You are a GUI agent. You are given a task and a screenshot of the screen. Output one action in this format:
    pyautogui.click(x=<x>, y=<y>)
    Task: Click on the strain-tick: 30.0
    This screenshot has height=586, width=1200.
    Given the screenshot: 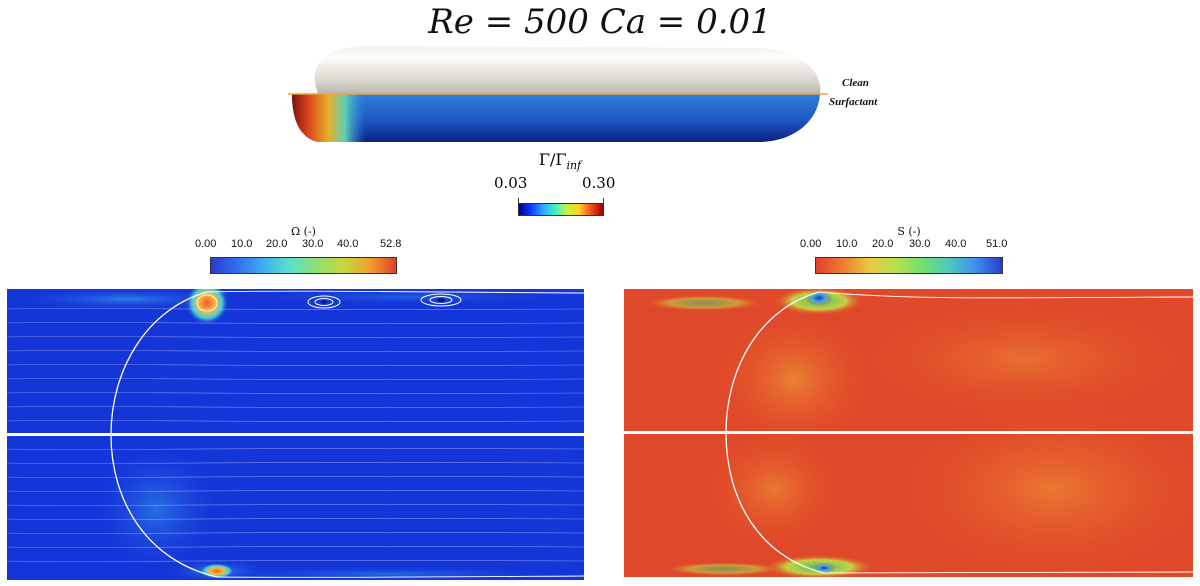 What is the action you would take?
    pyautogui.click(x=920, y=244)
    